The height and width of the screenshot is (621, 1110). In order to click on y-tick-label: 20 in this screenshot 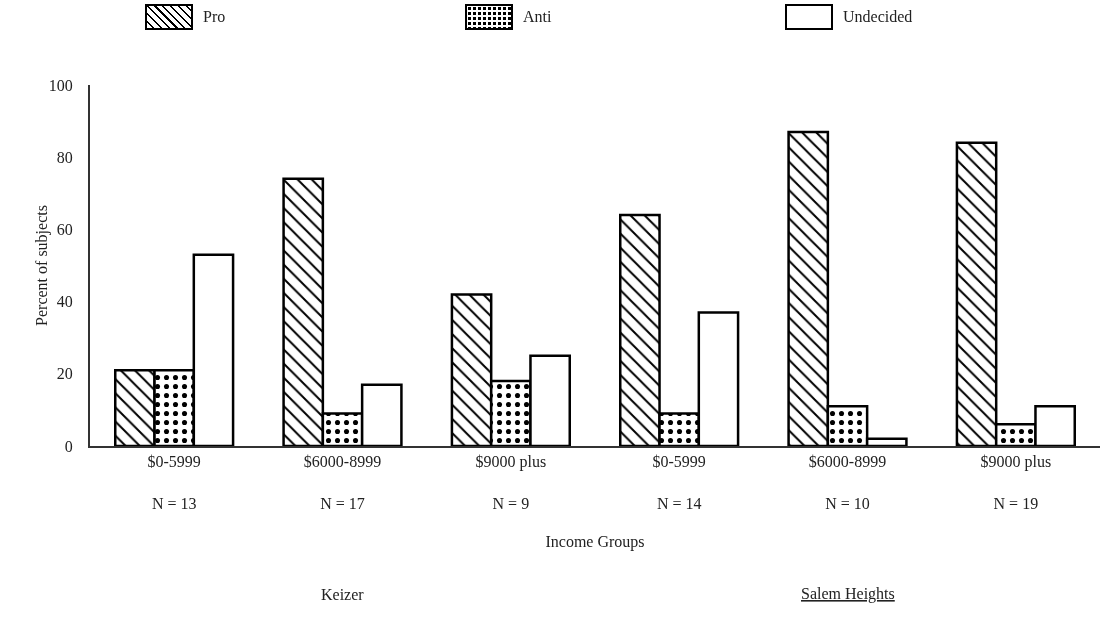, I will do `click(64, 374)`.